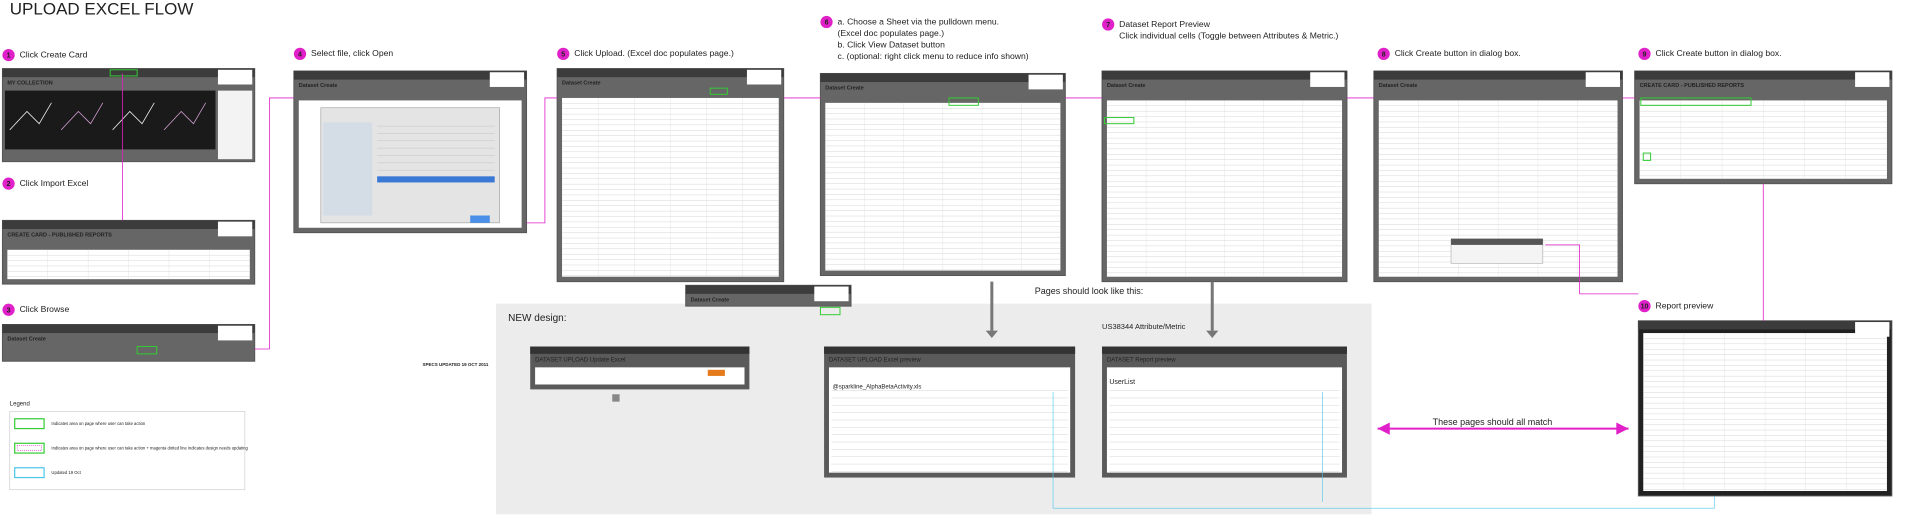  Describe the element at coordinates (616, 398) in the screenshot. I see `preview-icon` at that location.